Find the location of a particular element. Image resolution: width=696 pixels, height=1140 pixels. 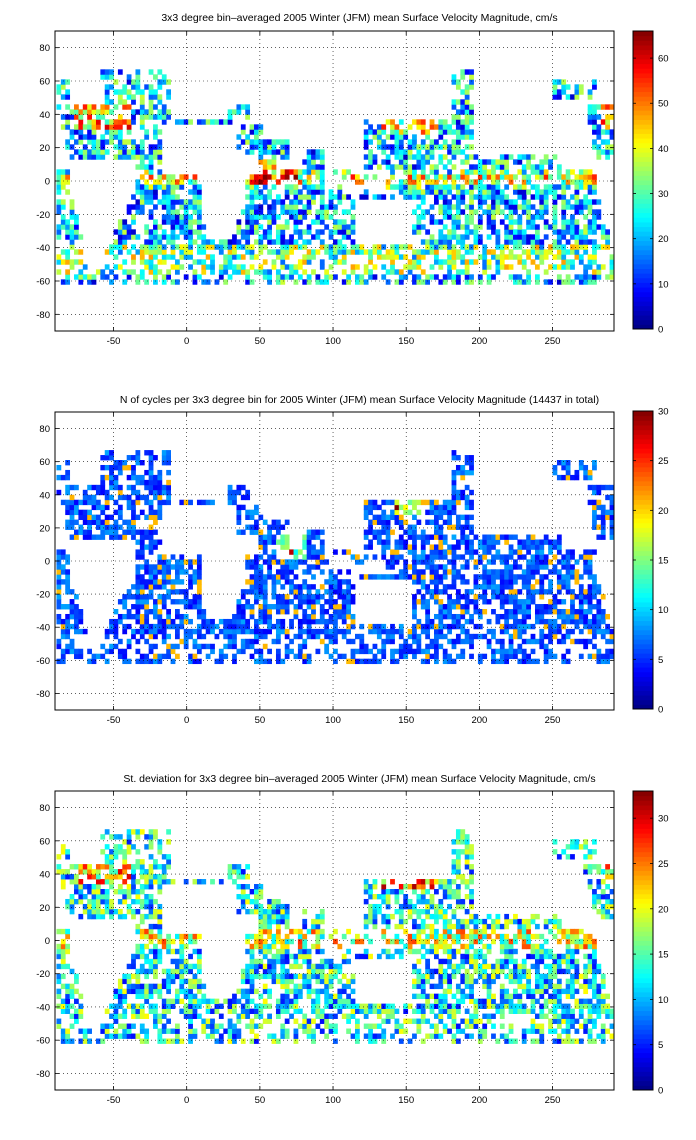

y-tick-label: 0 is located at coordinates (47, 182).